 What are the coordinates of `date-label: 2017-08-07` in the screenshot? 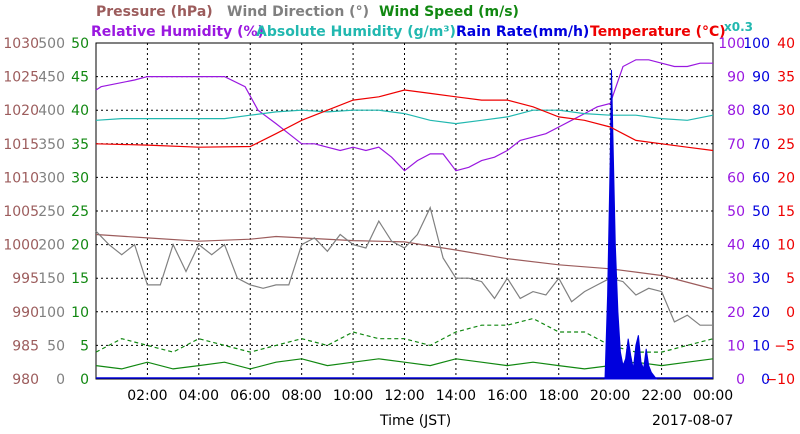 It's located at (692, 421).